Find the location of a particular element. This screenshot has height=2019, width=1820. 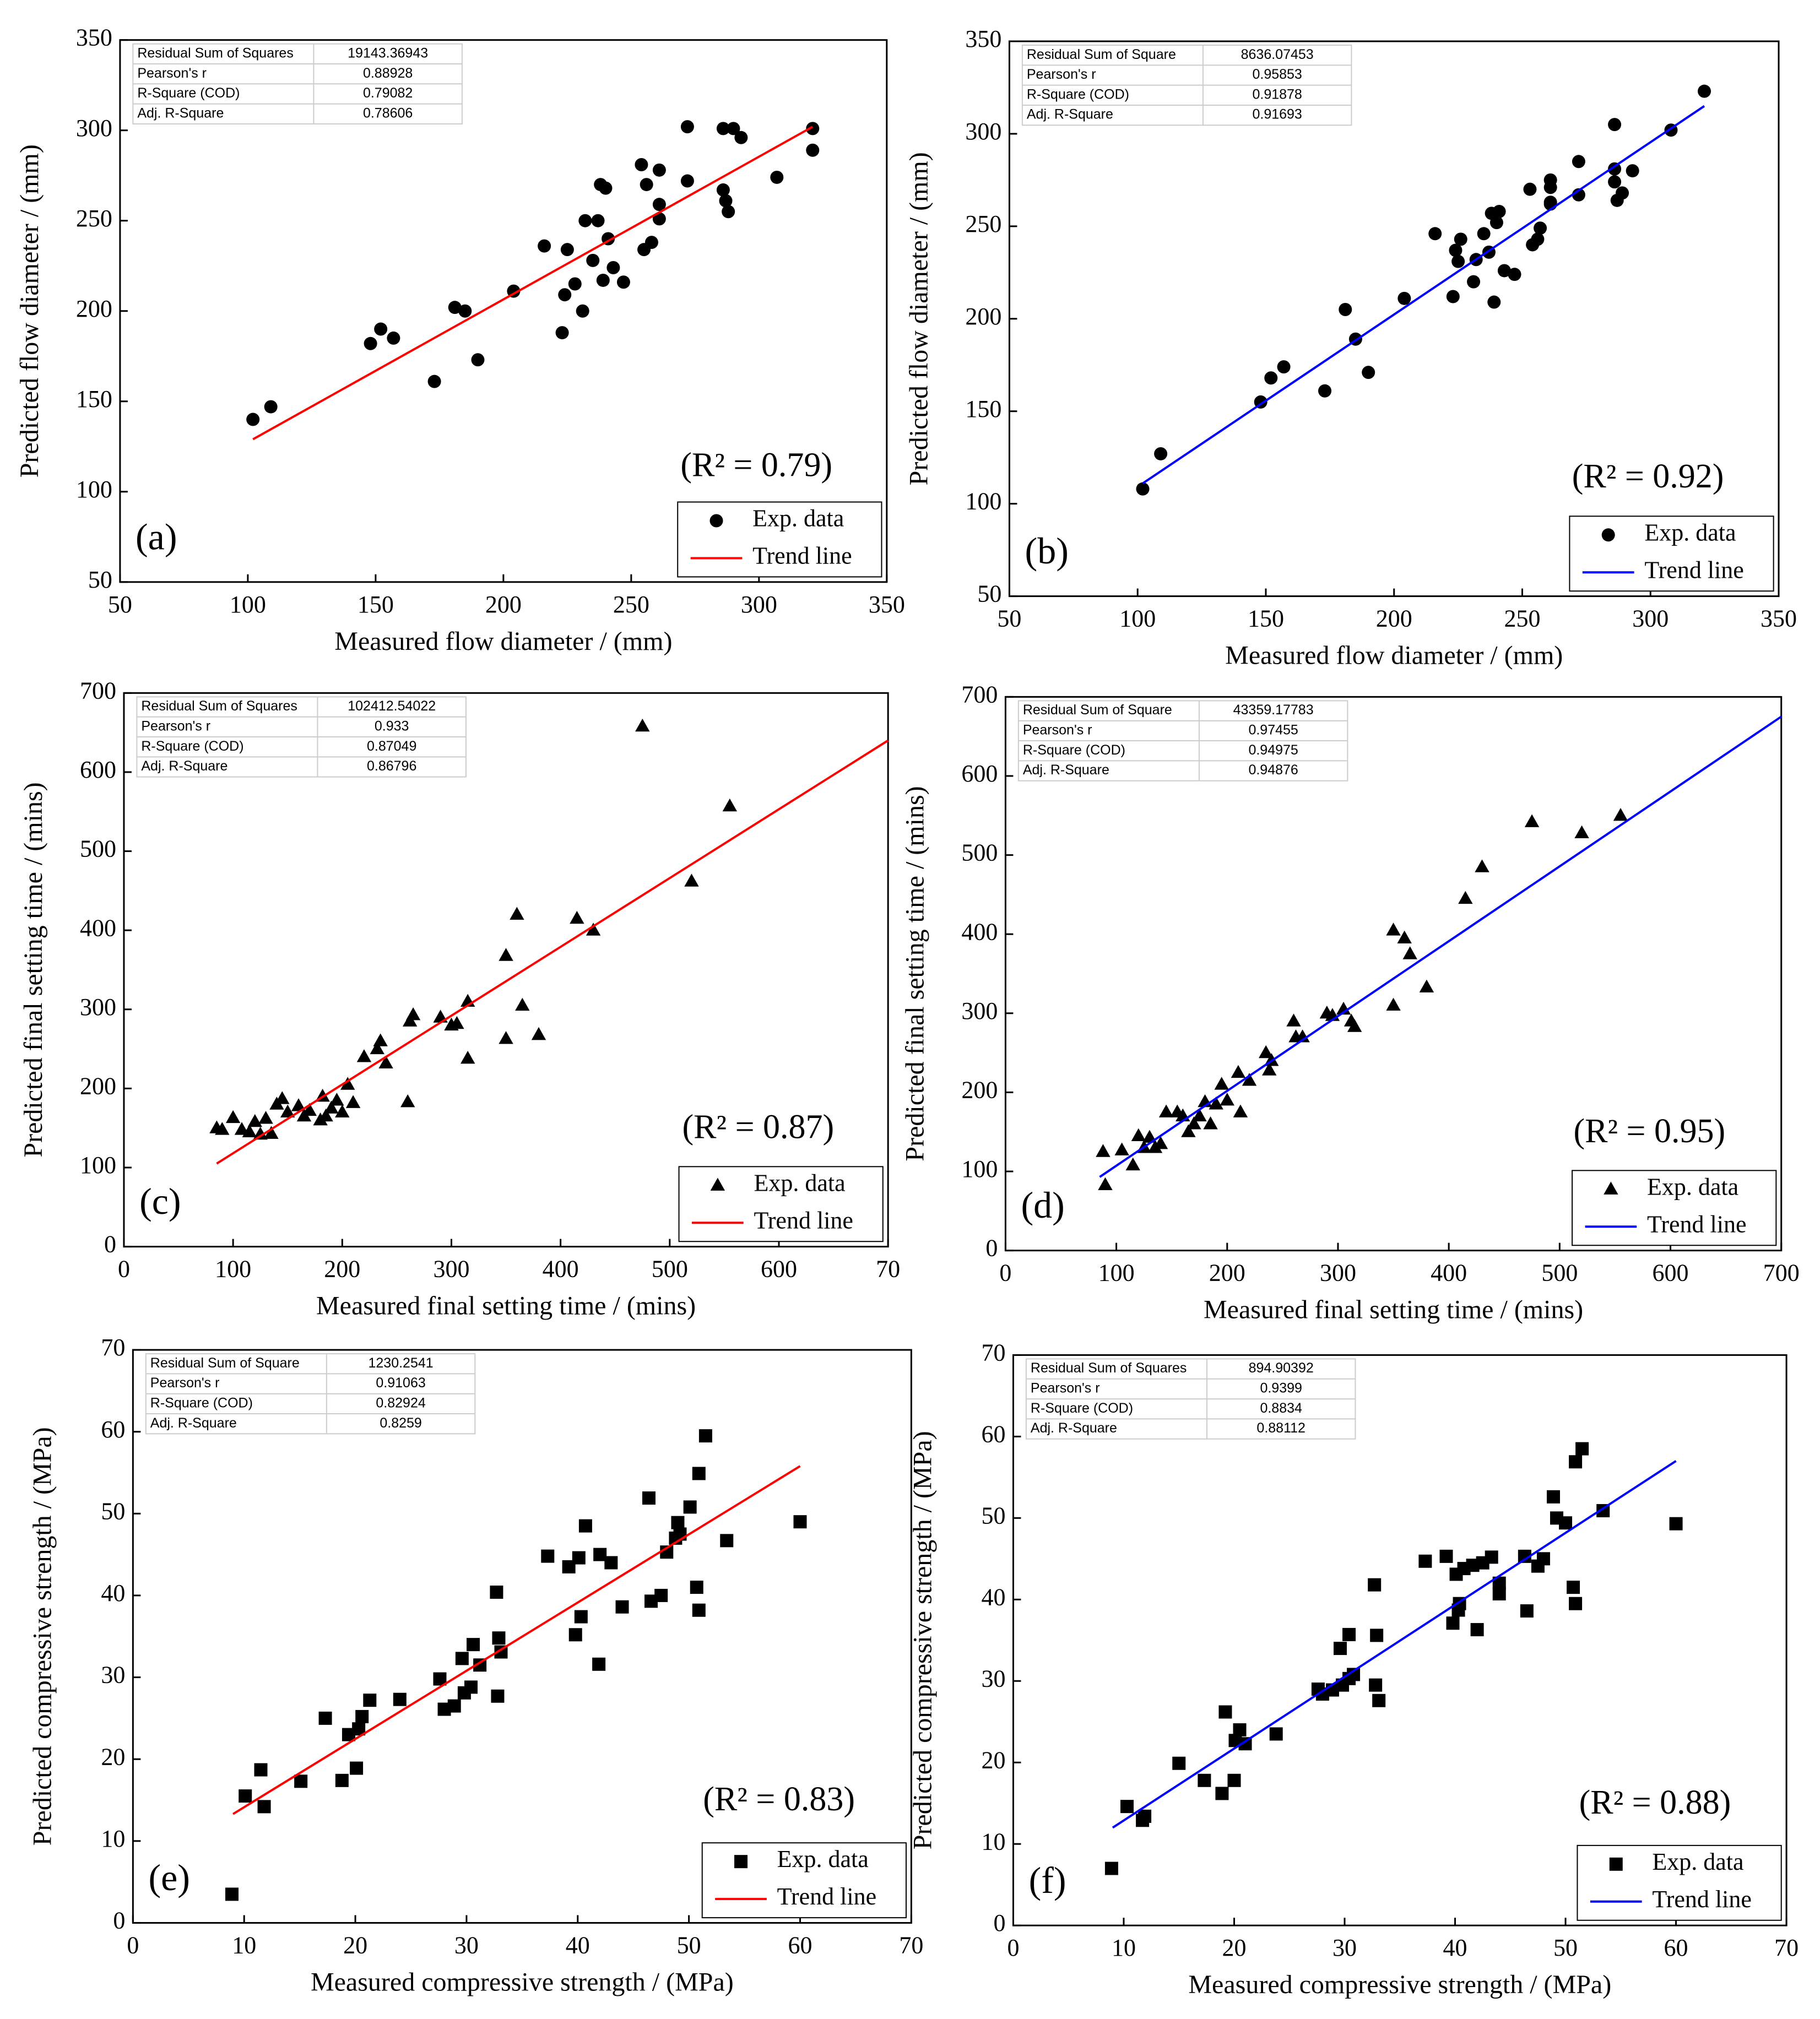

y-tick-label: 70 is located at coordinates (113, 1347).